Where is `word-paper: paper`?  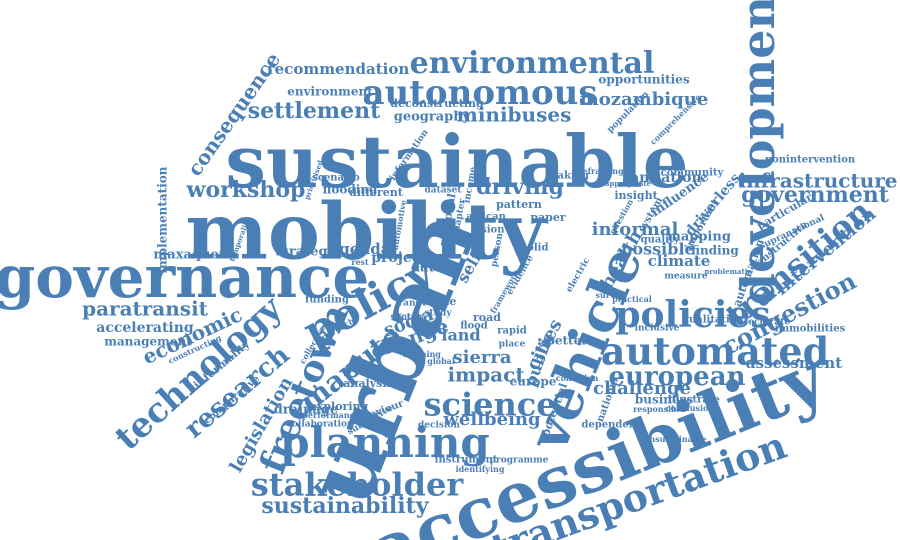
word-paper: paper is located at coordinates (548, 217).